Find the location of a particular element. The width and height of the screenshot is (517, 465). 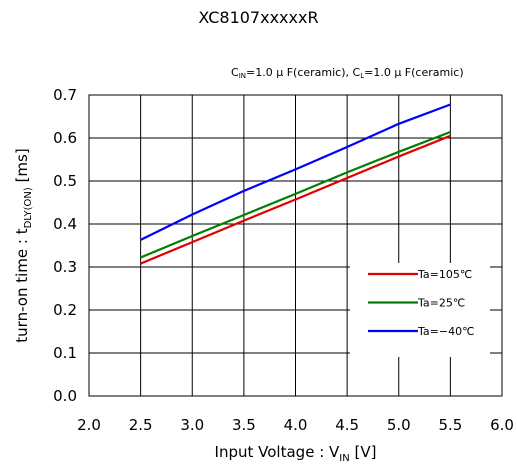

y-tick-label: 0.2 is located at coordinates (65, 310).